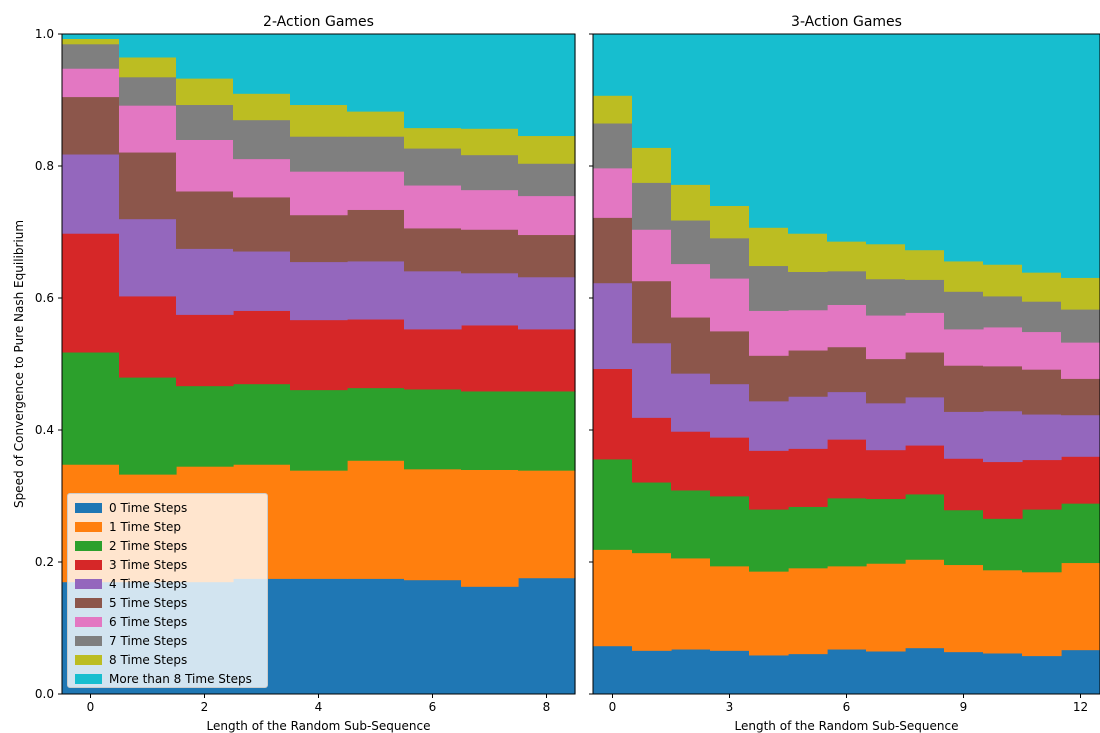 This screenshot has height=733, width=1100. What do you see at coordinates (148, 564) in the screenshot?
I see `legend-label: 3 Time Steps` at bounding box center [148, 564].